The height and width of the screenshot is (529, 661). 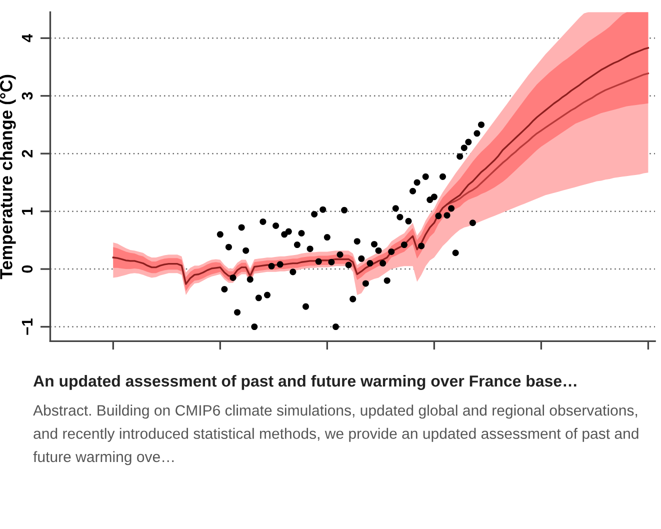 What do you see at coordinates (8, 177) in the screenshot?
I see `y-axis-title: Temperature change (°C)` at bounding box center [8, 177].